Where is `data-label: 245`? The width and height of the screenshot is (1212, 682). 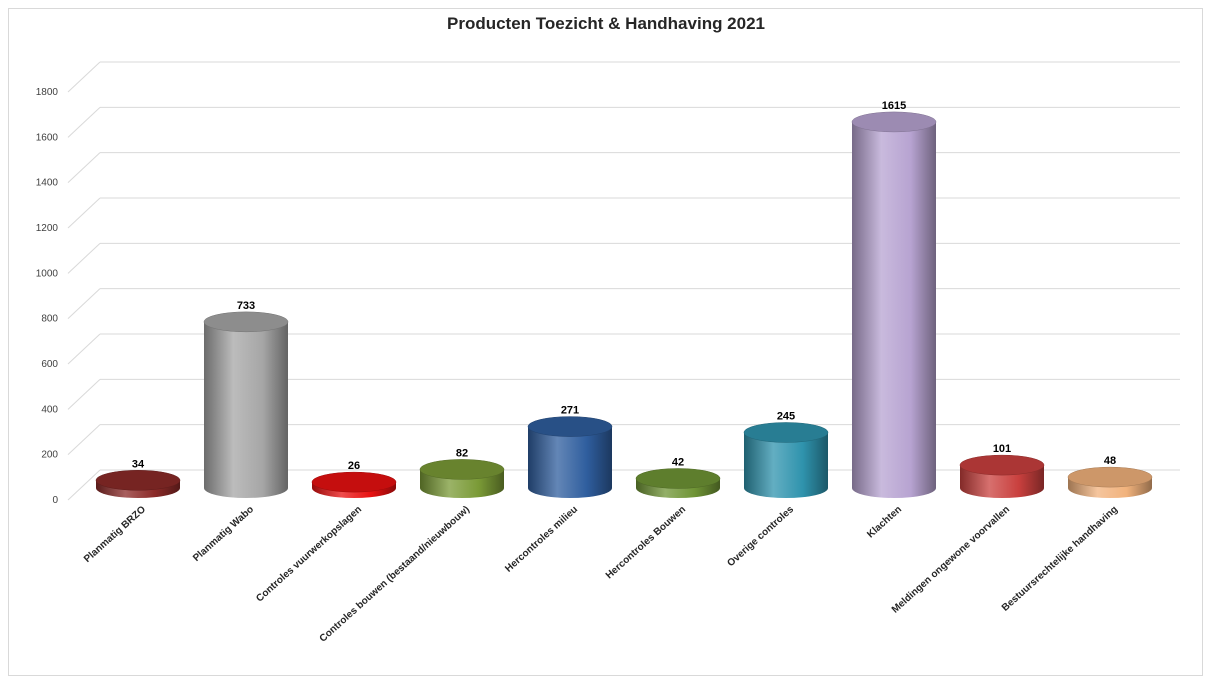 data-label: 245 is located at coordinates (786, 416).